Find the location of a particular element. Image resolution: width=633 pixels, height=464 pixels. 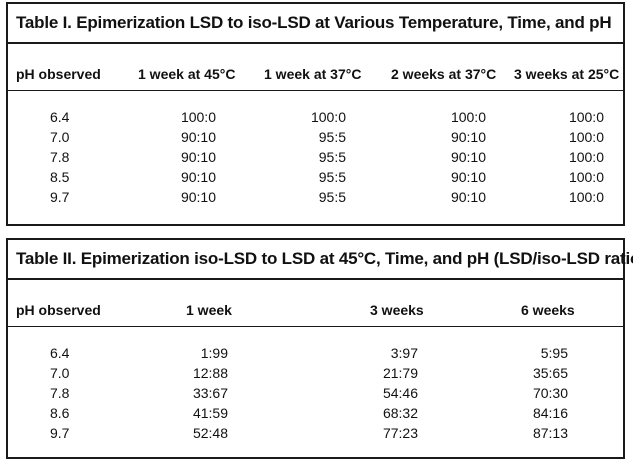

table-row: 7.8 33:67 54:46 70:30 is located at coordinates (315, 393).